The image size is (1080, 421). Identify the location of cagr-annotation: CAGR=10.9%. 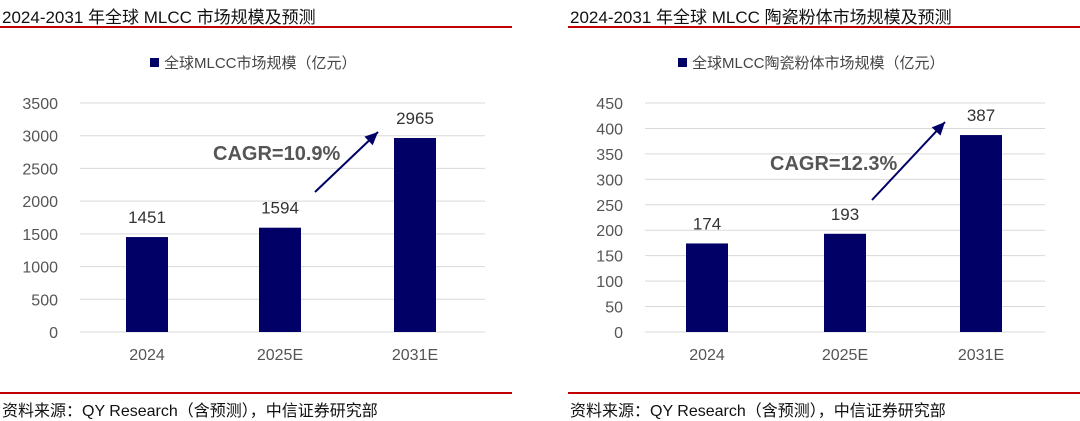
(276, 154).